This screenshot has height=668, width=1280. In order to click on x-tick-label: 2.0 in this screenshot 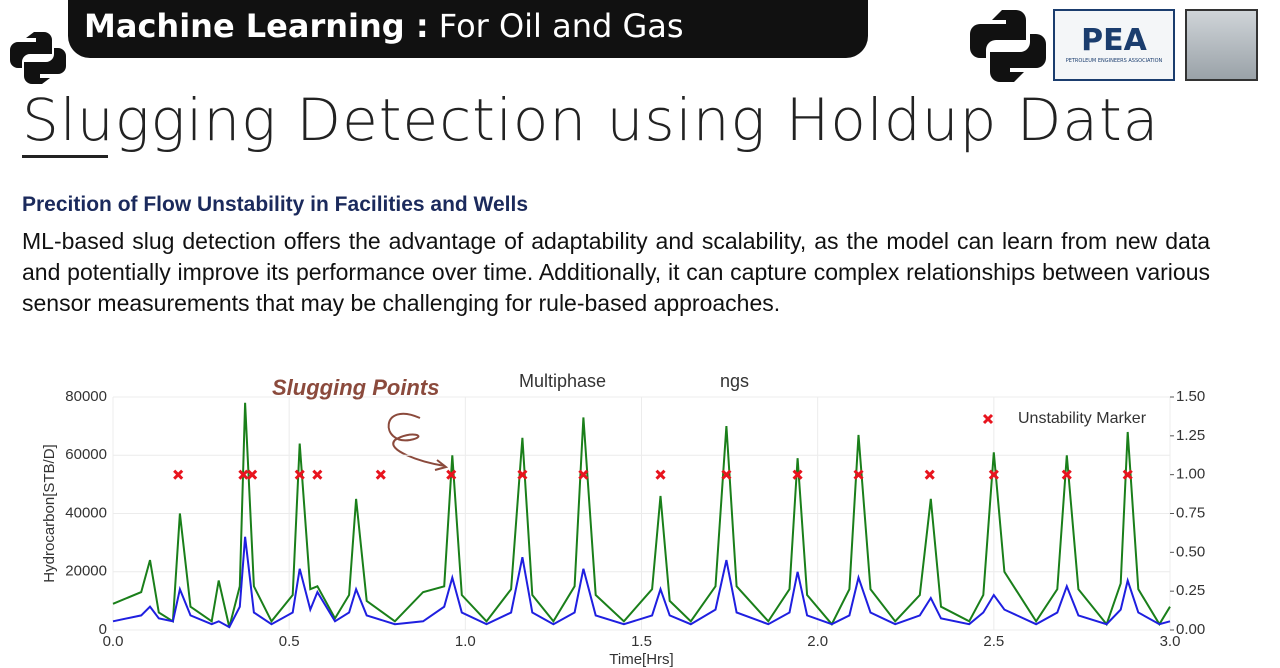, I will do `click(817, 641)`.